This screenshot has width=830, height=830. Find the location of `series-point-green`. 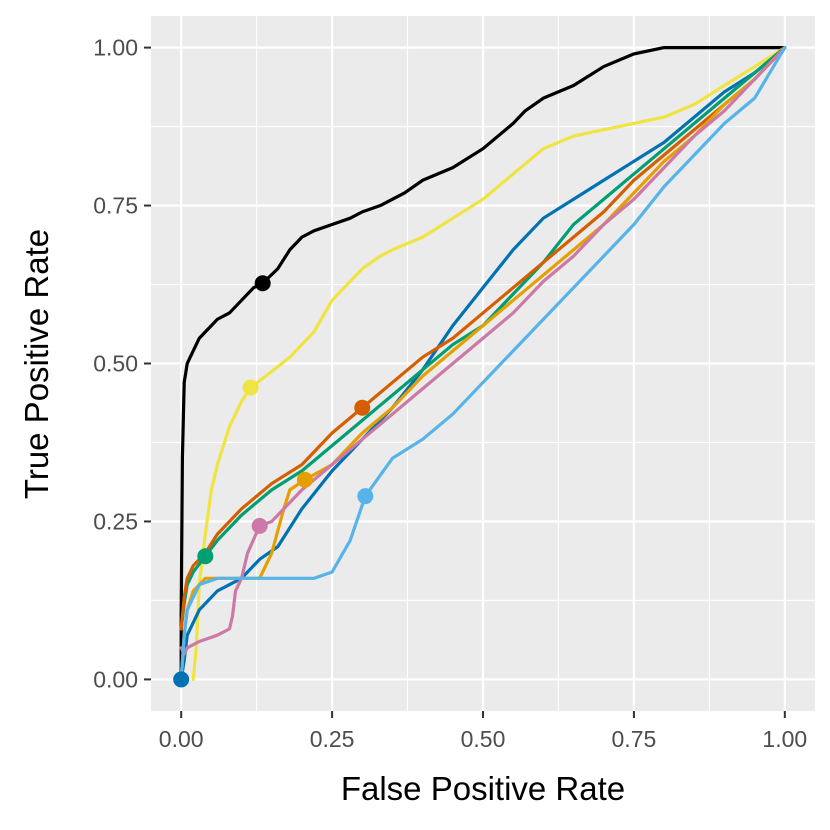

series-point-green is located at coordinates (205, 556).